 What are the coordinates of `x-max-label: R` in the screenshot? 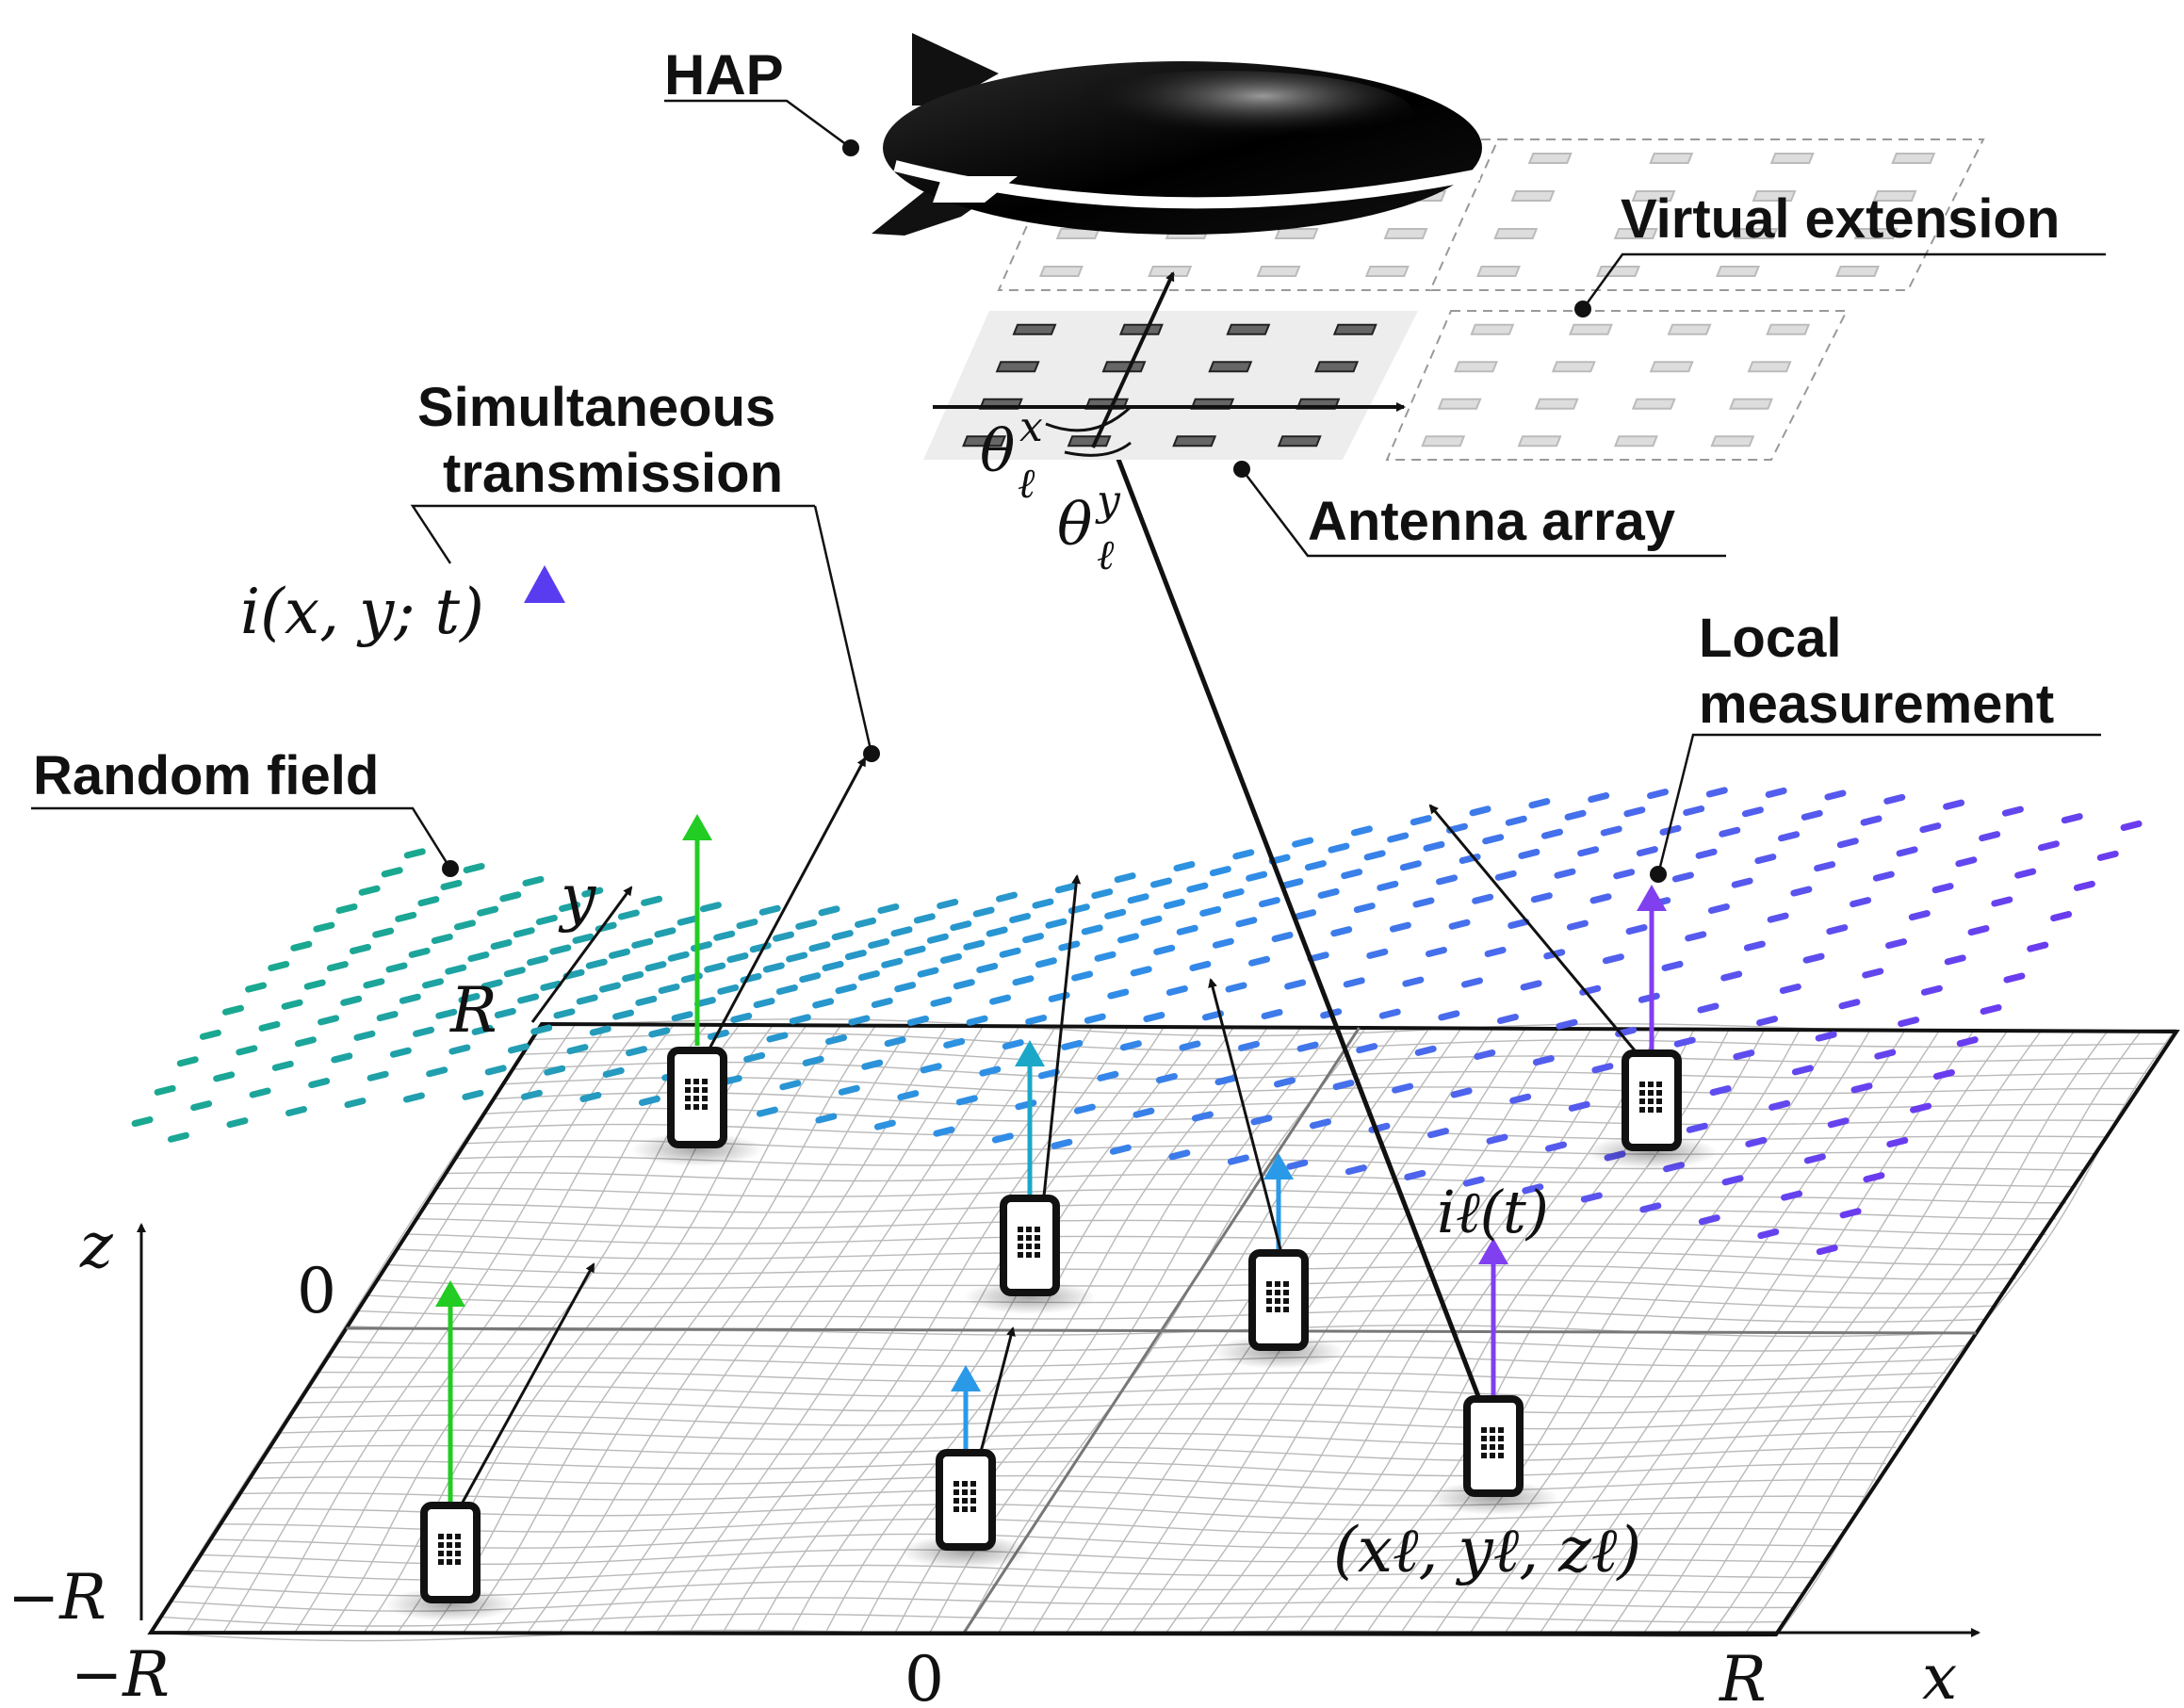 It's located at (1743, 1675).